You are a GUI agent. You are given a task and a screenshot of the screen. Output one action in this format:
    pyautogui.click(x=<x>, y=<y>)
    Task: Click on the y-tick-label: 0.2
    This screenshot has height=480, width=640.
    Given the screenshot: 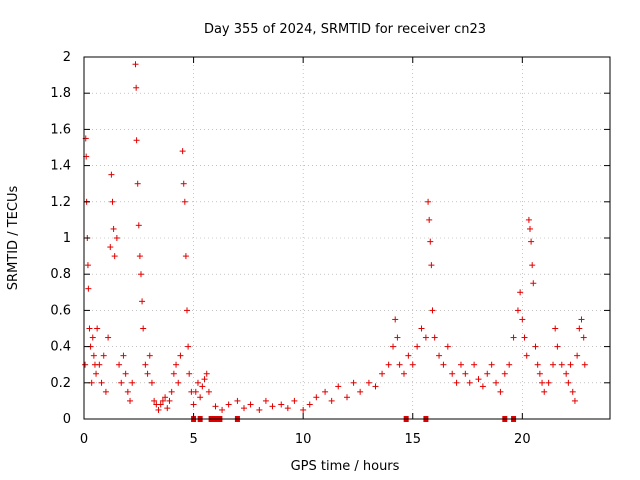 What is the action you would take?
    pyautogui.click(x=60, y=383)
    